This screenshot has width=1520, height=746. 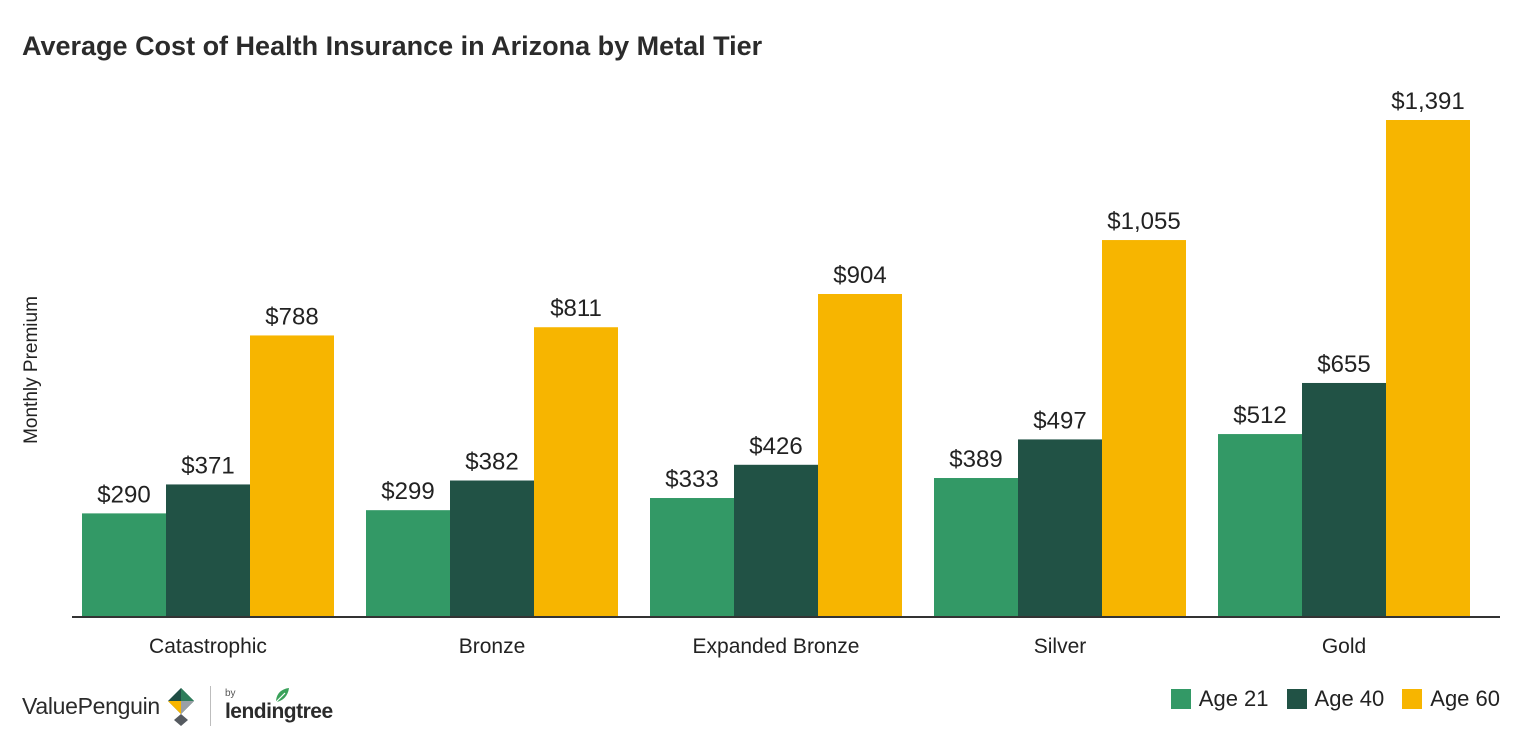 What do you see at coordinates (282, 695) in the screenshot?
I see `lendingtree-leaf-icon` at bounding box center [282, 695].